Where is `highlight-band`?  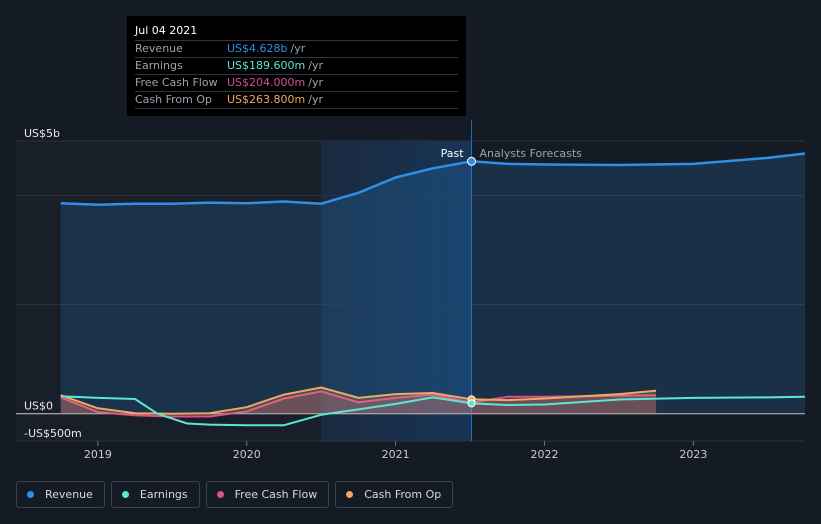 highlight-band is located at coordinates (396, 291).